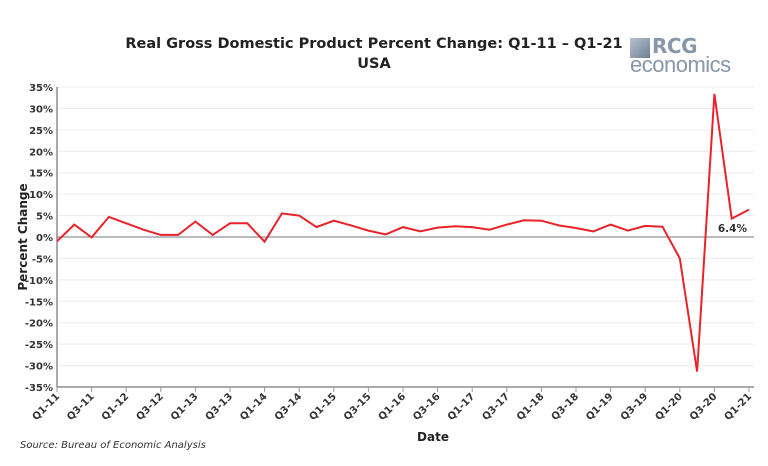  Describe the element at coordinates (39, 324) in the screenshot. I see `y-tick-label: -20%` at that location.